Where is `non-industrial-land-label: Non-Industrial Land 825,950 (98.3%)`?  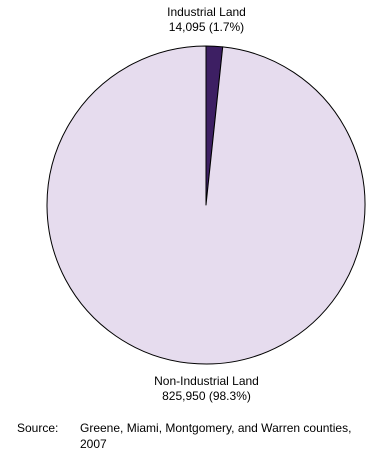
non-industrial-land-label: Non-Industrial Land 825,950 (98.3%) is located at coordinates (194, 389).